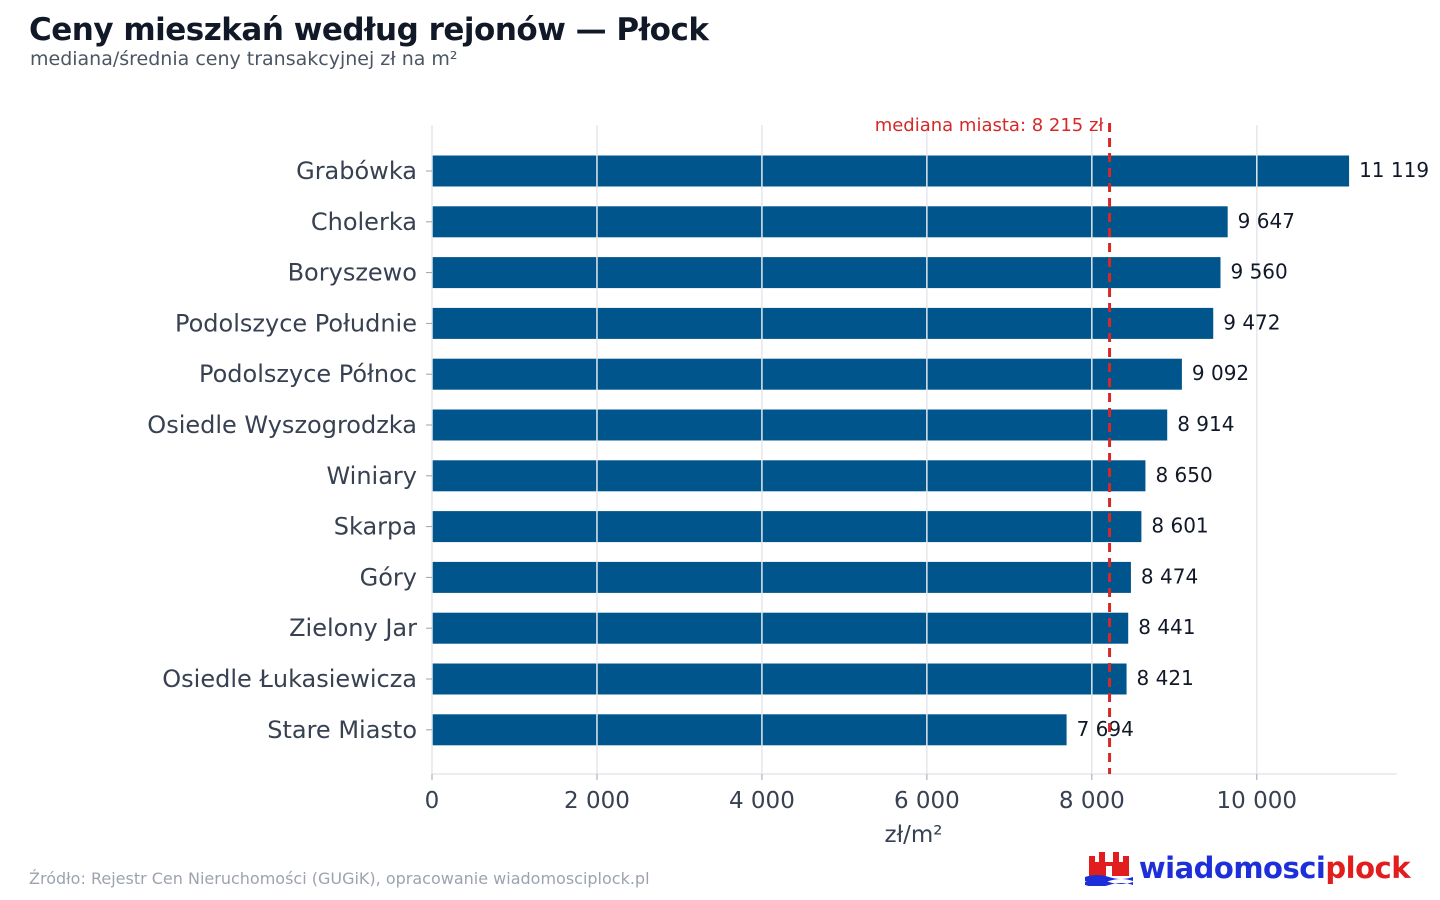 The width and height of the screenshot is (1440, 900). Describe the element at coordinates (762, 801) in the screenshot. I see `x-tick-label: 4 000` at that location.